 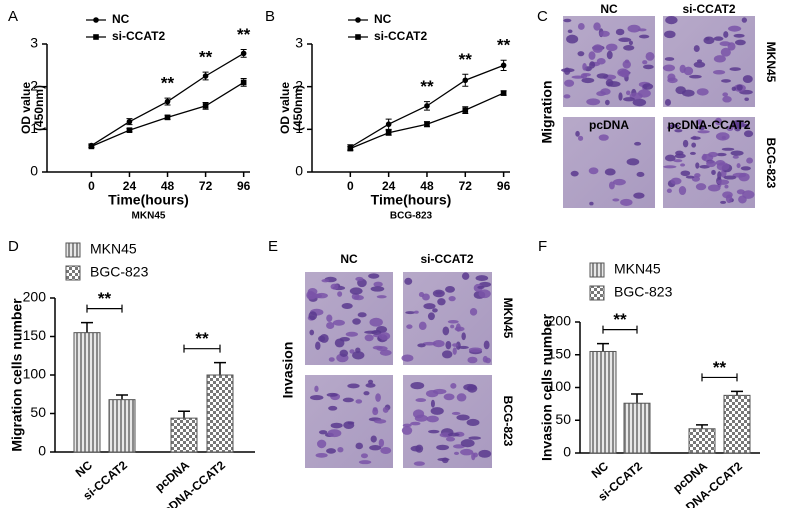 I want to click on image-panel-e: E Invasion NC si-CCAT2 MKN45 BCG-823, so click(x=391, y=342).